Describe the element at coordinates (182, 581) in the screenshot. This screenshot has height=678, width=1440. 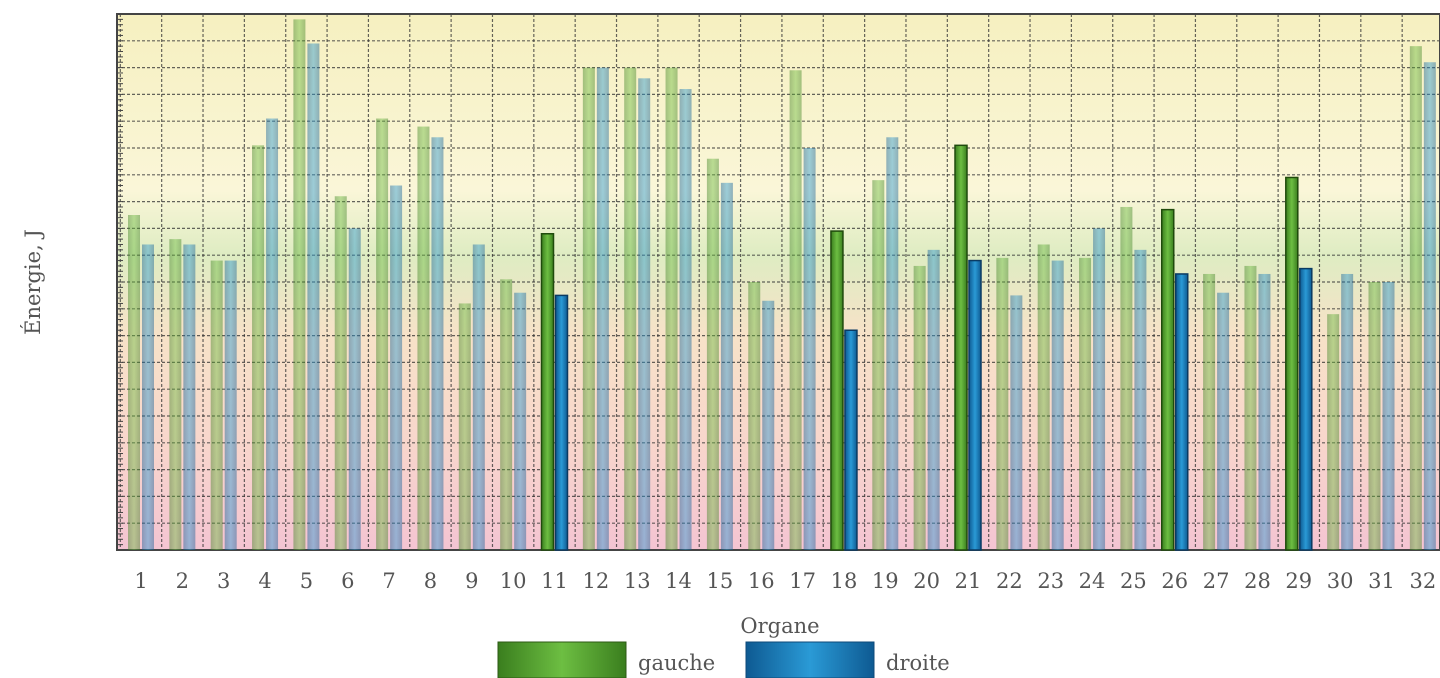
I see `x-tick-label: 2` at that location.